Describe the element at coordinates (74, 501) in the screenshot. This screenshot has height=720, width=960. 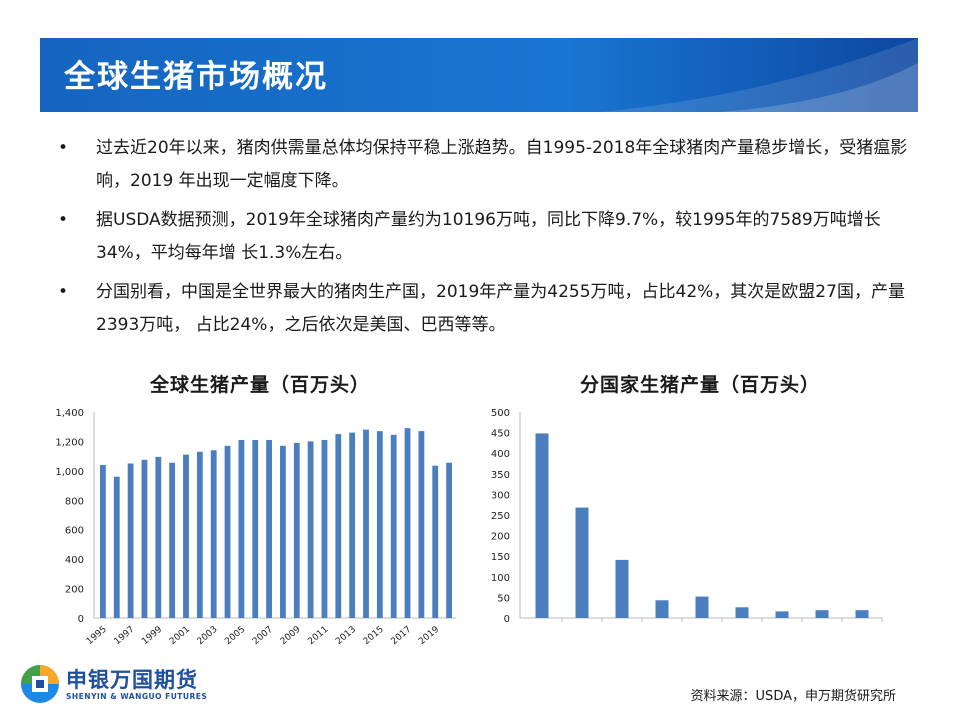
I see `y-tick-label: 800` at that location.